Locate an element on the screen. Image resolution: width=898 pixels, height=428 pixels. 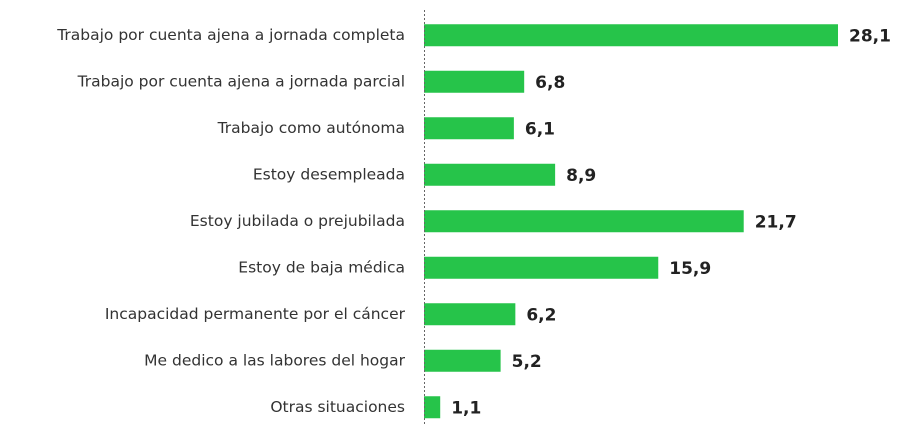
category-label: Incapacidad permanente por el cáncer is located at coordinates (255, 314).